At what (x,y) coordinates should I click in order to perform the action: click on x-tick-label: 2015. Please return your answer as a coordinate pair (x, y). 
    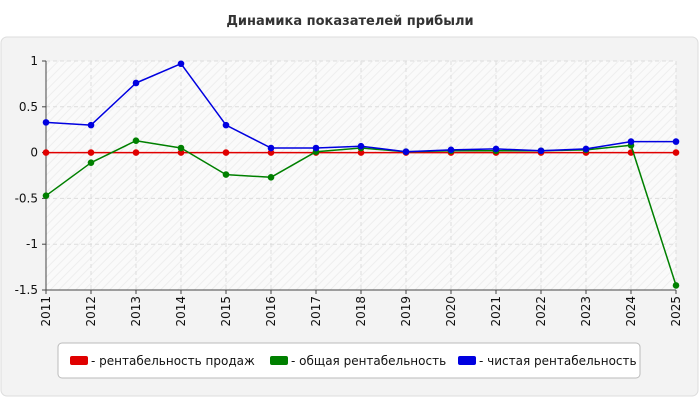
    Looking at the image, I should click on (226, 311).